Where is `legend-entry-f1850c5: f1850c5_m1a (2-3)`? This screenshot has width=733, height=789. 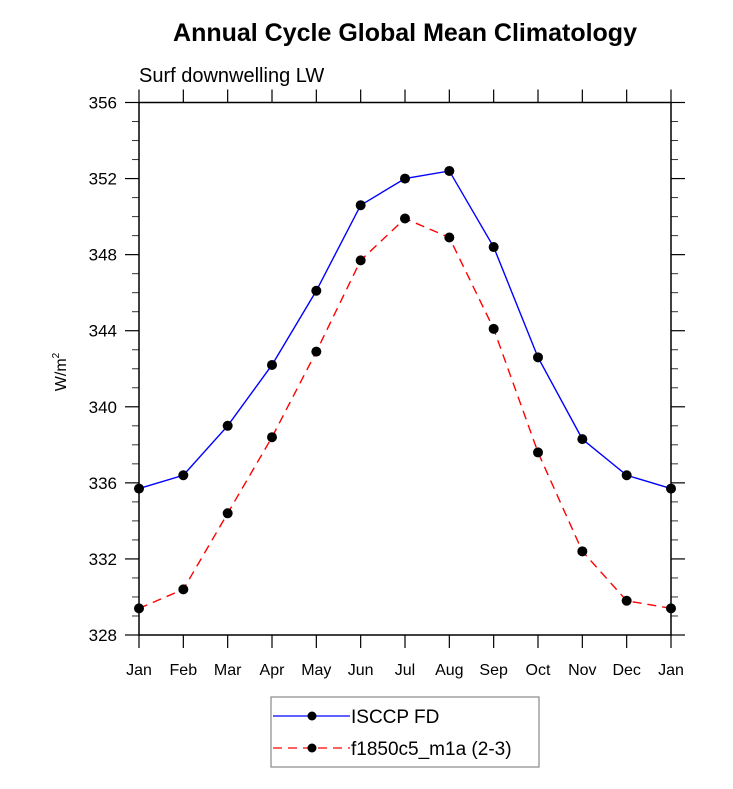
legend-entry-f1850c5: f1850c5_m1a (2-3) is located at coordinates (392, 749).